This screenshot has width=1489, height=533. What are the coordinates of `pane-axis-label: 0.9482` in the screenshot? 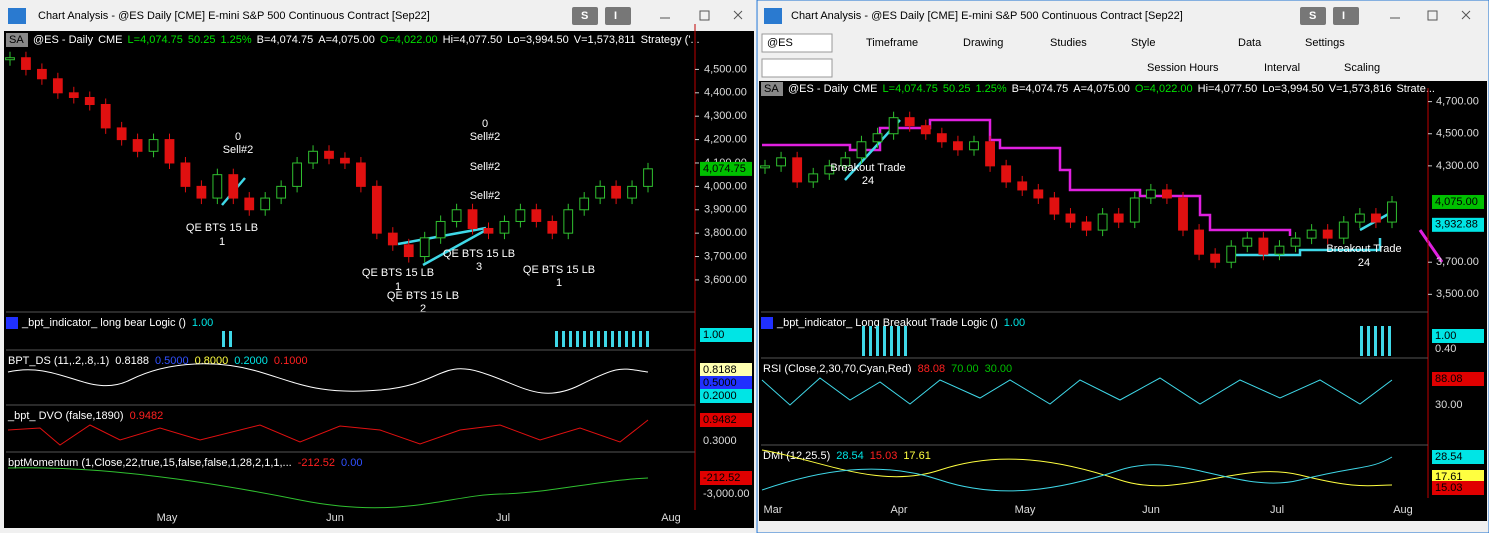 It's located at (720, 420).